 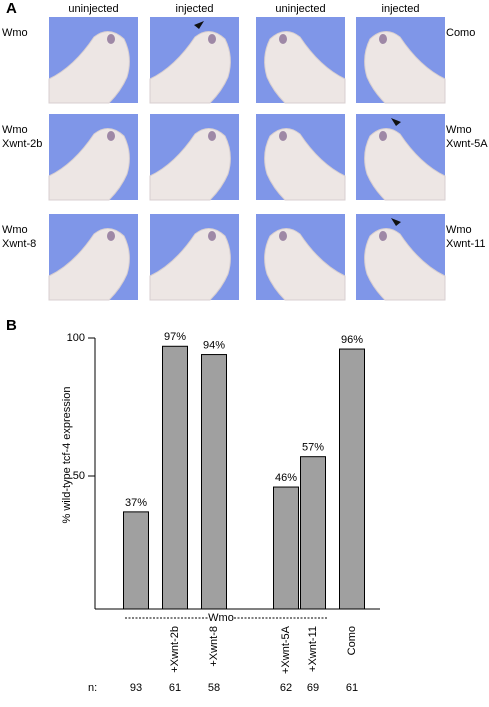 I want to click on row-label: Xwnt-2b, so click(x=22, y=144).